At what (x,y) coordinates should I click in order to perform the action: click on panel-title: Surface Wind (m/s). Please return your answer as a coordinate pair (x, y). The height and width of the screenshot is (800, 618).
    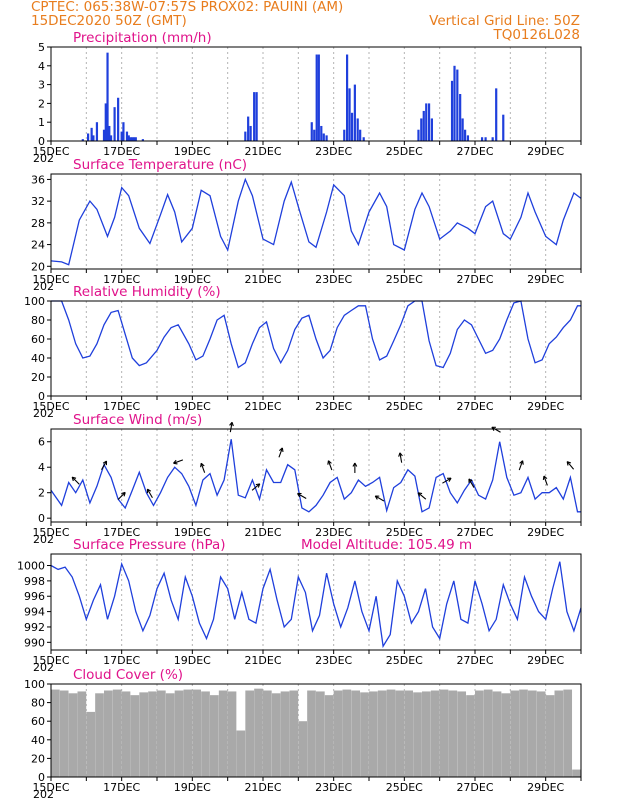
    Looking at the image, I should click on (137, 420).